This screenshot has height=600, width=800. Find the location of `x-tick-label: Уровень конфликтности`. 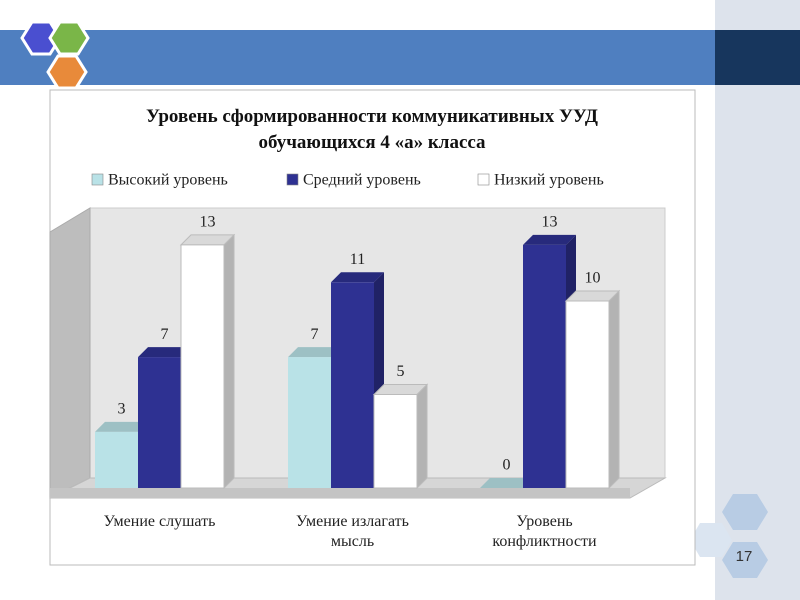

x-tick-label: Уровень конфликтности is located at coordinates (544, 531).